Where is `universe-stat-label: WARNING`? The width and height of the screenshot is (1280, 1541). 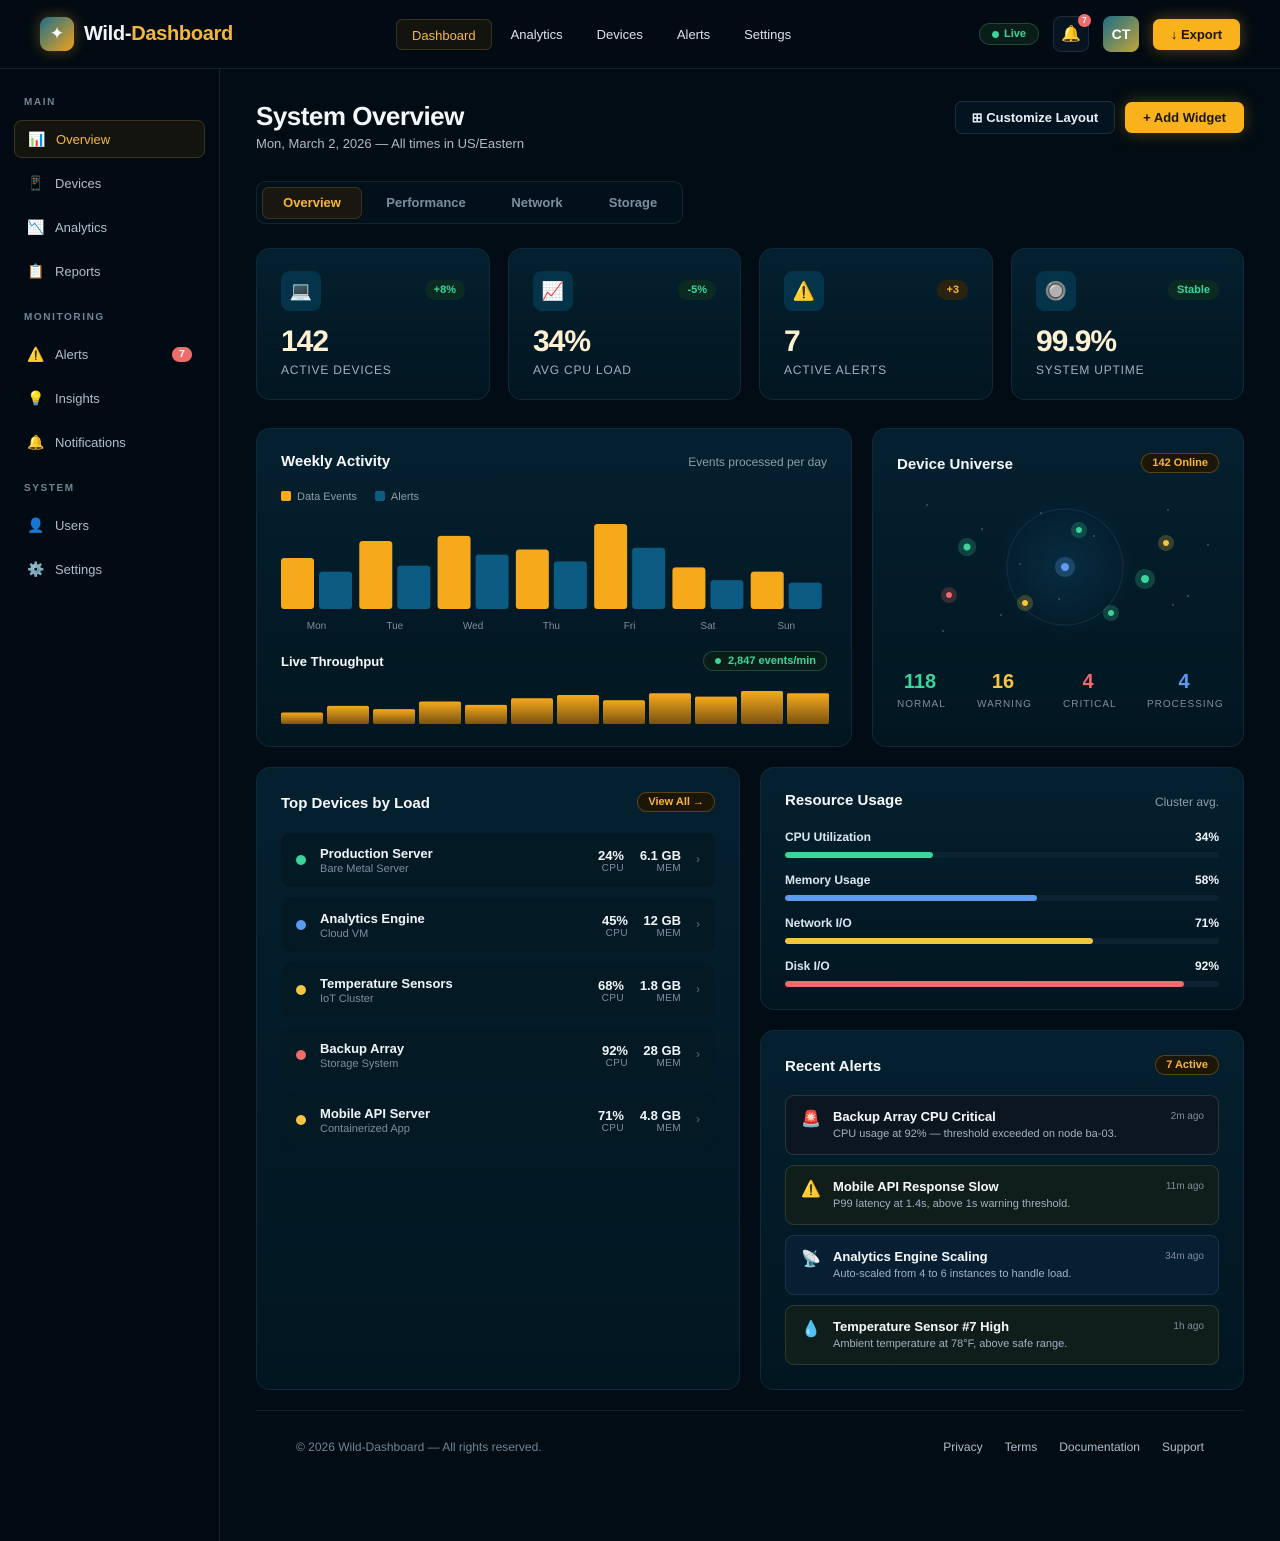
universe-stat-label: WARNING is located at coordinates (1004, 704).